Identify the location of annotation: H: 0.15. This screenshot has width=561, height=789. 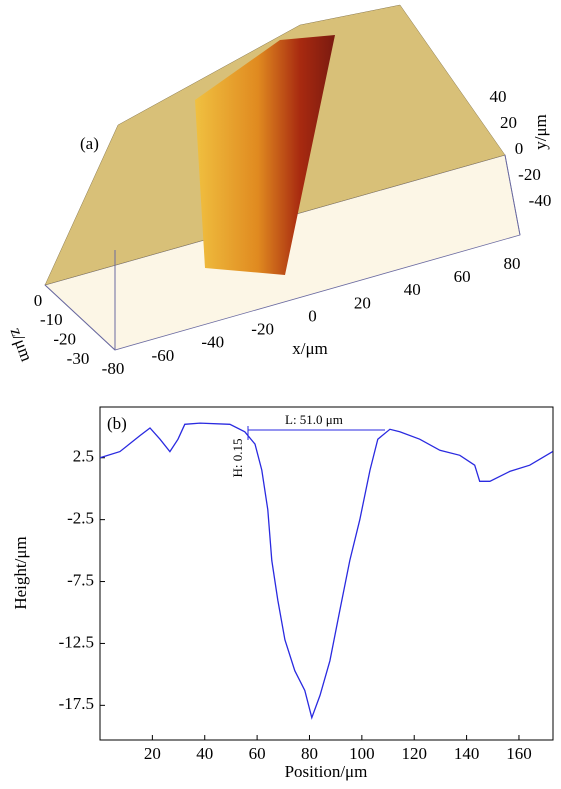
(237, 458).